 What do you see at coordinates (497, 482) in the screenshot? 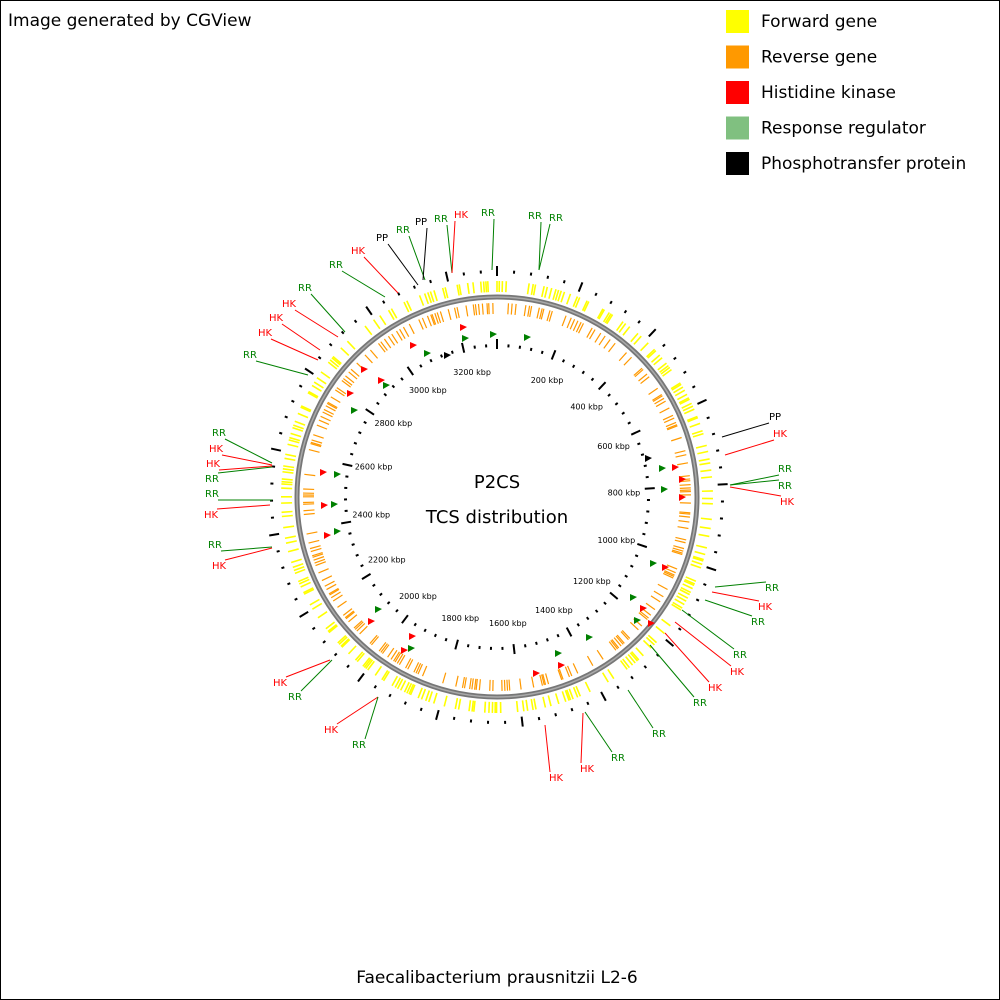
I see `map-title: P2CS` at bounding box center [497, 482].